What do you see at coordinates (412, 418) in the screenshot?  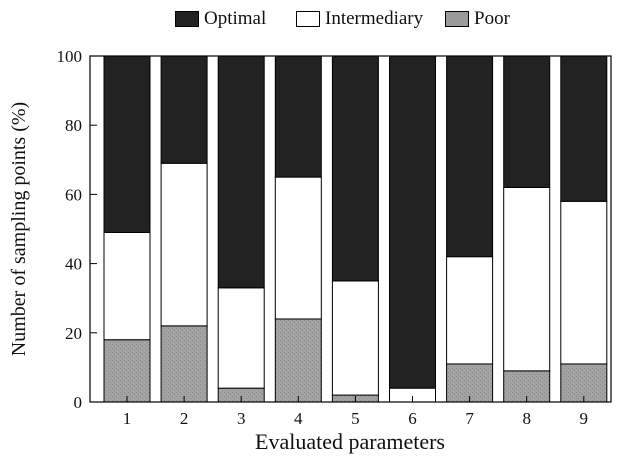 I see `x-tick-label-6: 6` at bounding box center [412, 418].